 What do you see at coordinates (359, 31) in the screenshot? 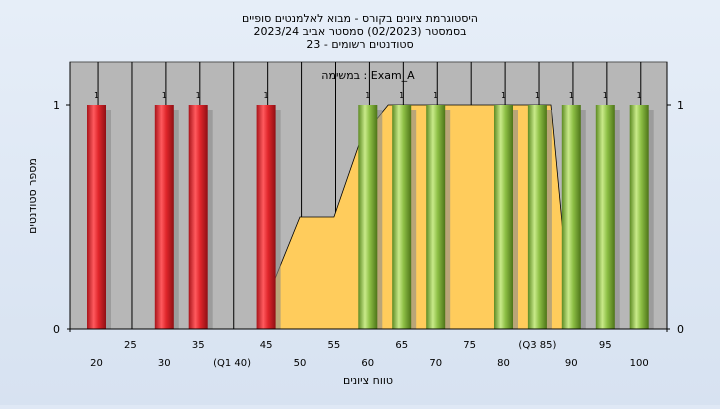
I see `chart-title-line-2: בסמסטר (02/2023) סמסטר אביב 2023/24` at bounding box center [359, 31].